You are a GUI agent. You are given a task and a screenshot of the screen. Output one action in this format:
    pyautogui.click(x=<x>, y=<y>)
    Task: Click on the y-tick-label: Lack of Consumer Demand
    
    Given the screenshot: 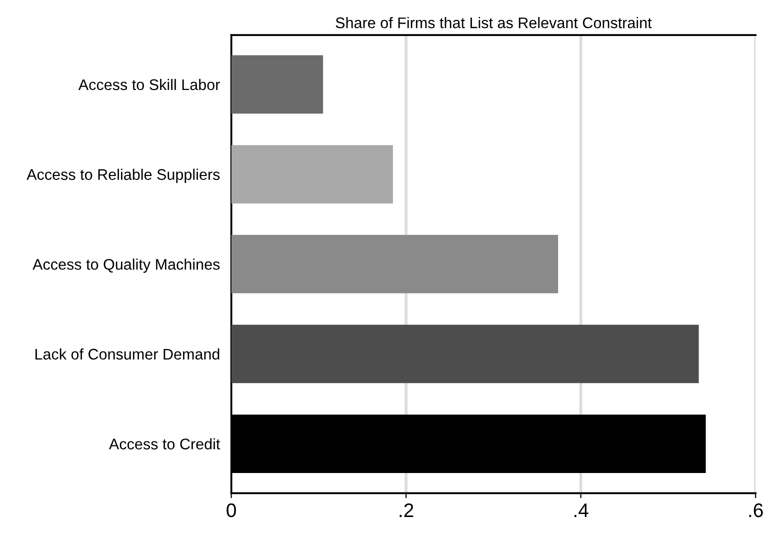 What is the action you would take?
    pyautogui.click(x=127, y=354)
    